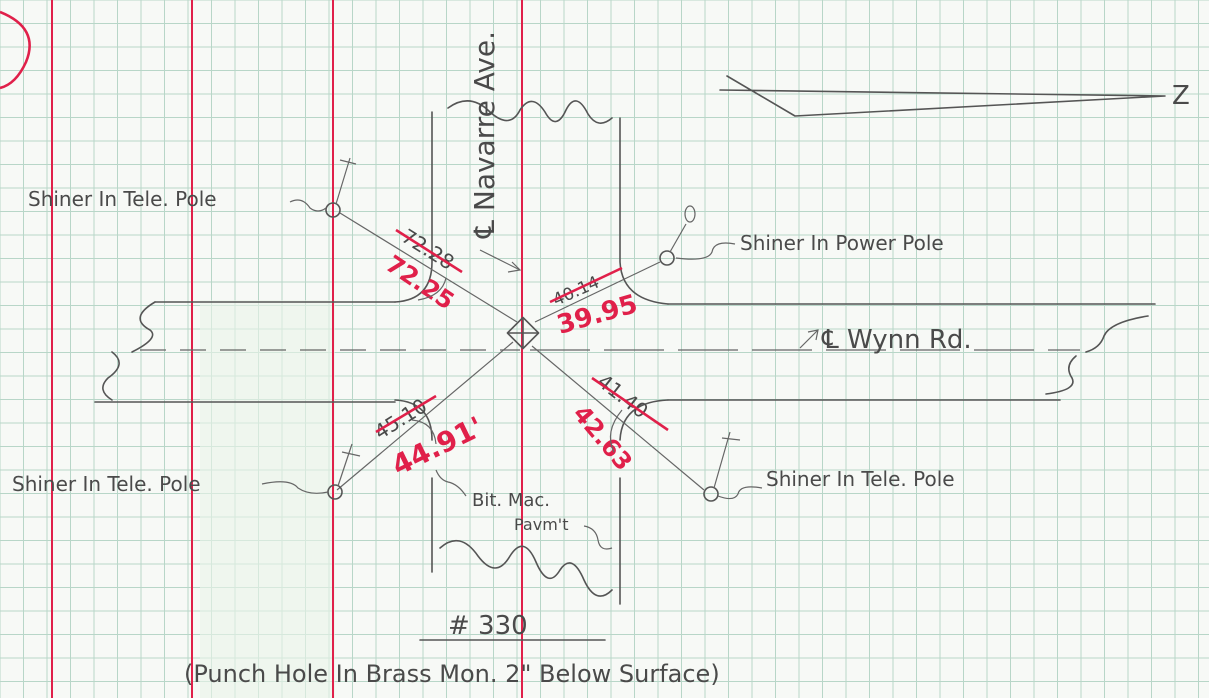 The width and height of the screenshot is (1209, 698). I want to click on north-arrow: Z, so click(954, 96).